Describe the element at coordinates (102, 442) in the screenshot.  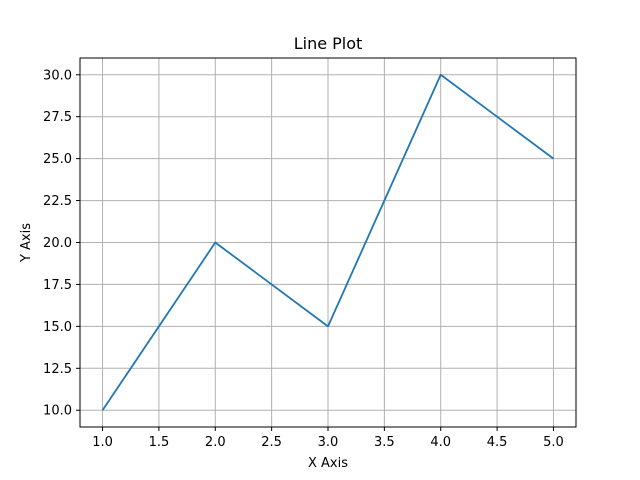
I see `x-tick-label: 1.0` at that location.